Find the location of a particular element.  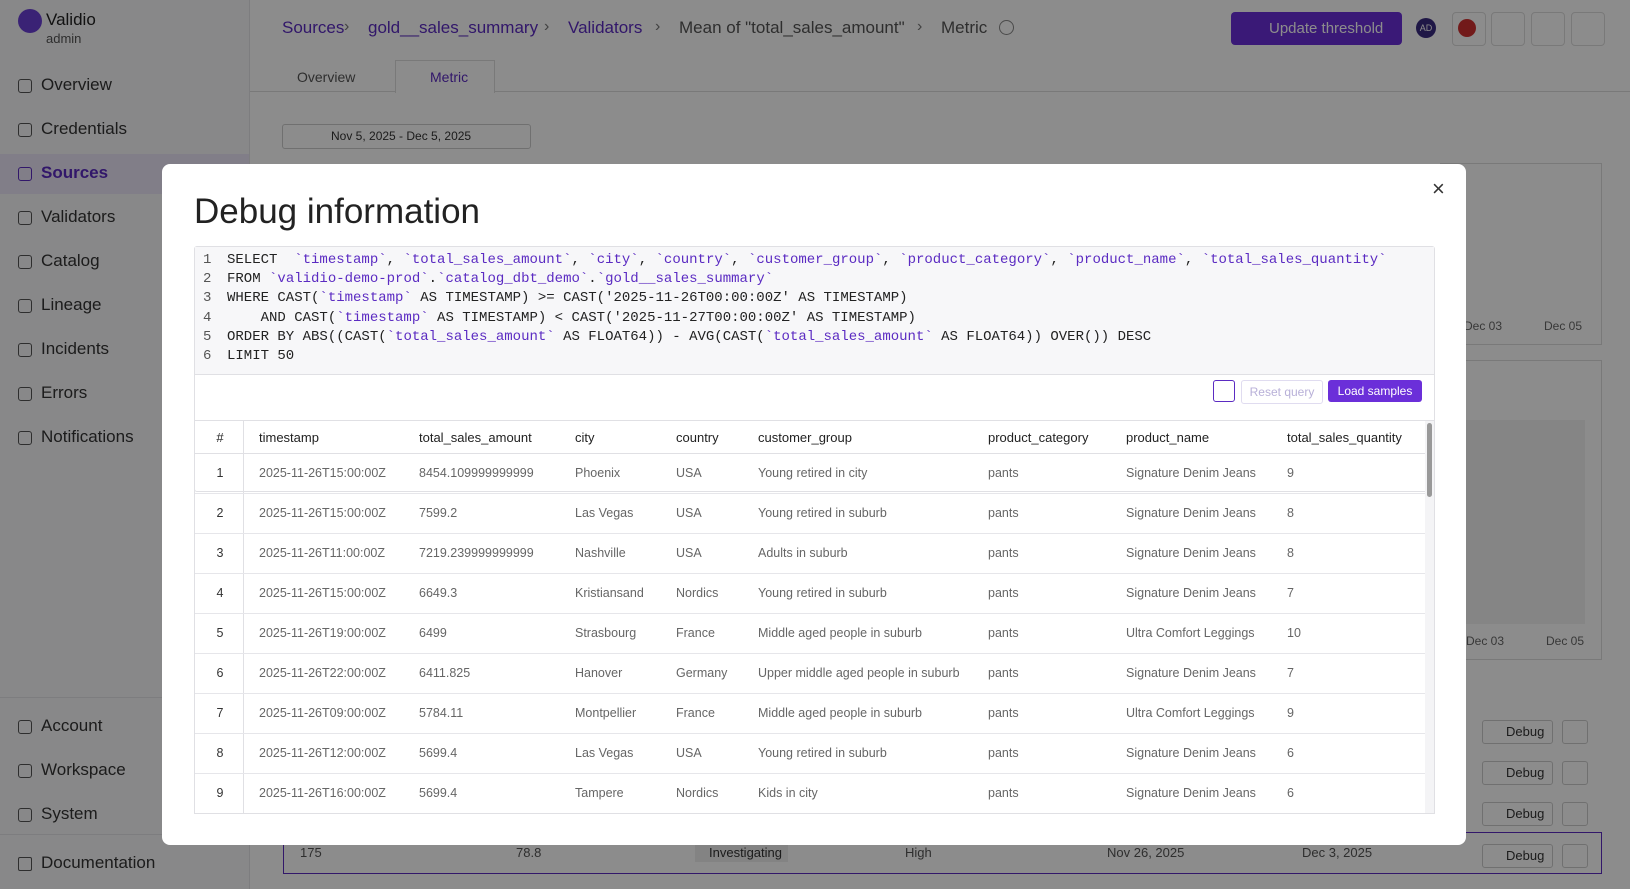

nav-item: Account is located at coordinates (72, 725).